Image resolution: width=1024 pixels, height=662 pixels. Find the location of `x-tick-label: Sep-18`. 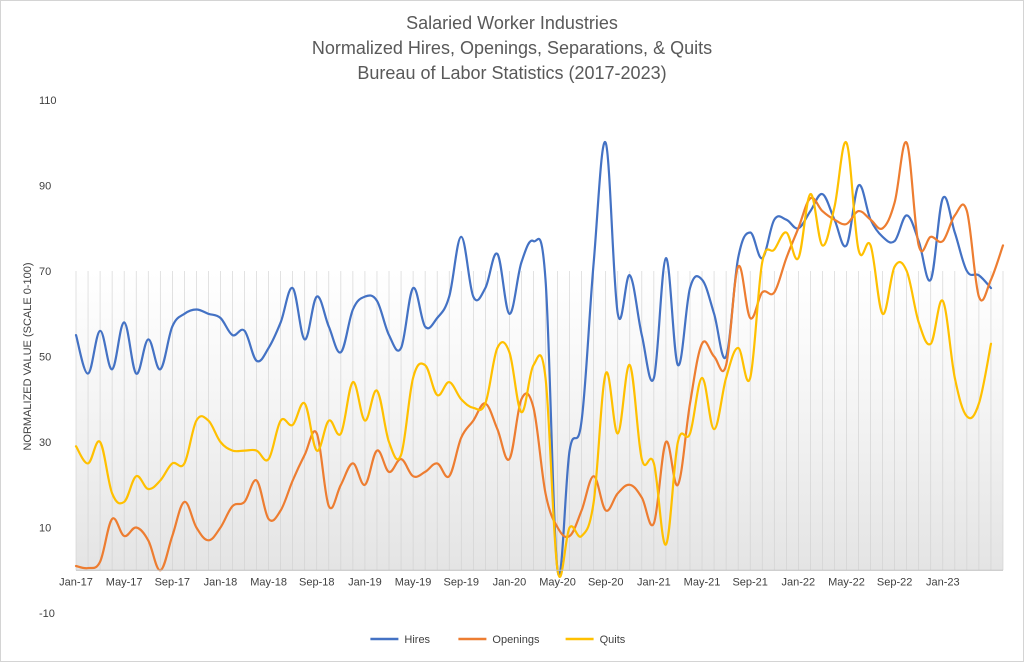

x-tick-label: Sep-18 is located at coordinates (316, 582).